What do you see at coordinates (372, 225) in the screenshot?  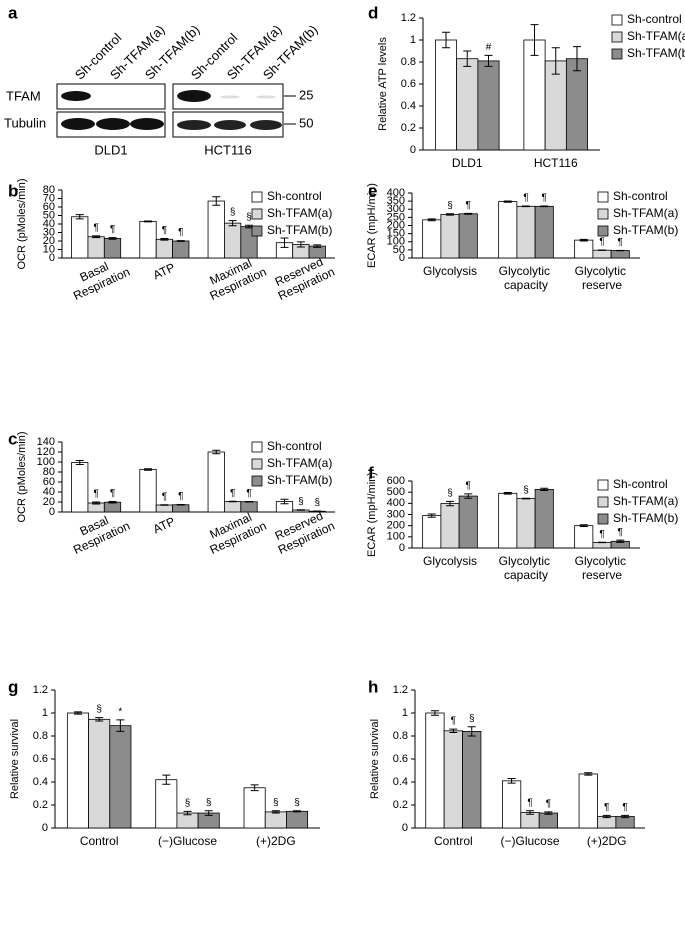 I see `y-axis-label: ECAR (mpH/min)` at bounding box center [372, 225].